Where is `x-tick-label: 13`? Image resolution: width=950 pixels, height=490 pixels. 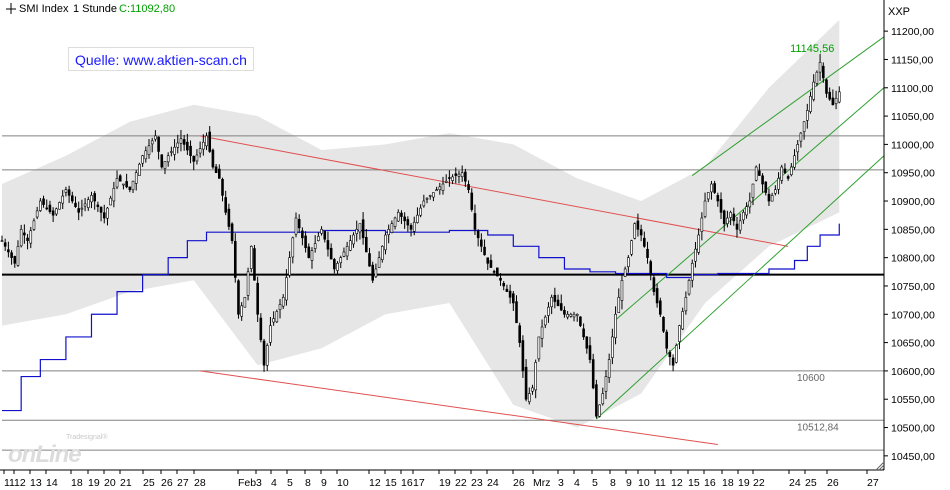 x-tick-label: 13 is located at coordinates (36, 483).